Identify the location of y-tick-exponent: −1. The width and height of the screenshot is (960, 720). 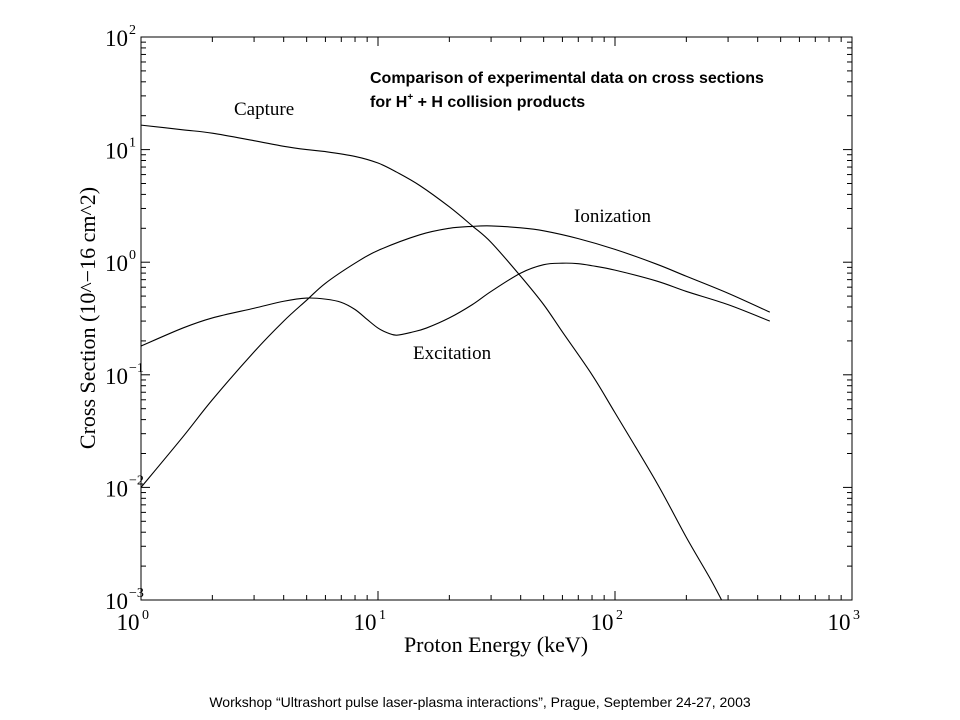
(136, 368).